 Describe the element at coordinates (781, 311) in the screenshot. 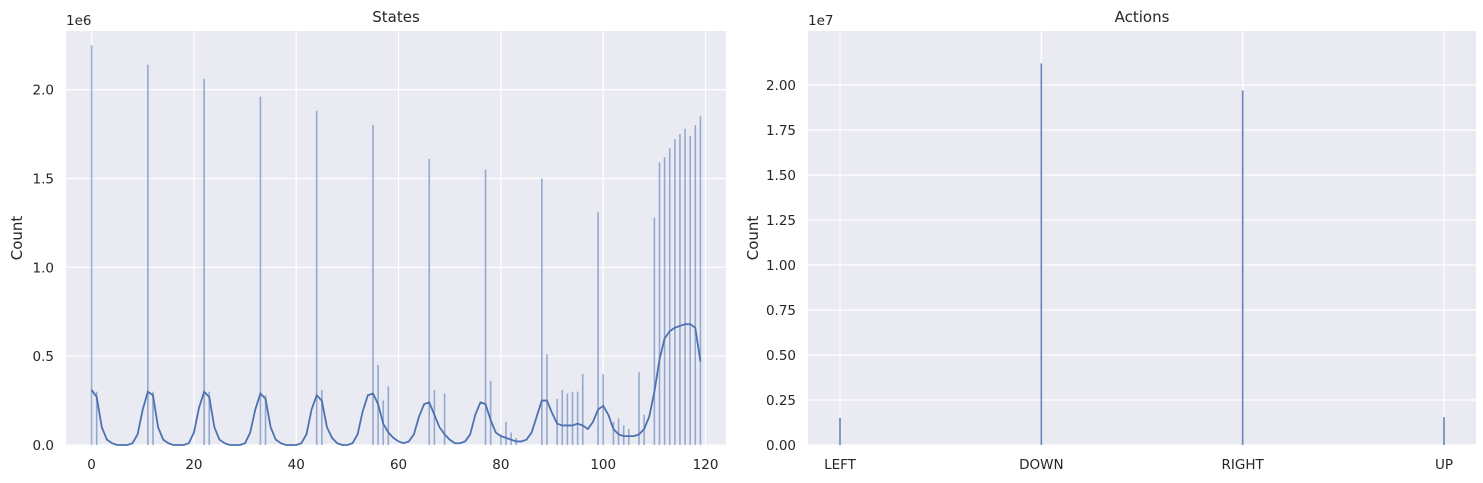

I see `actions-y-tick-label: 0.75` at that location.